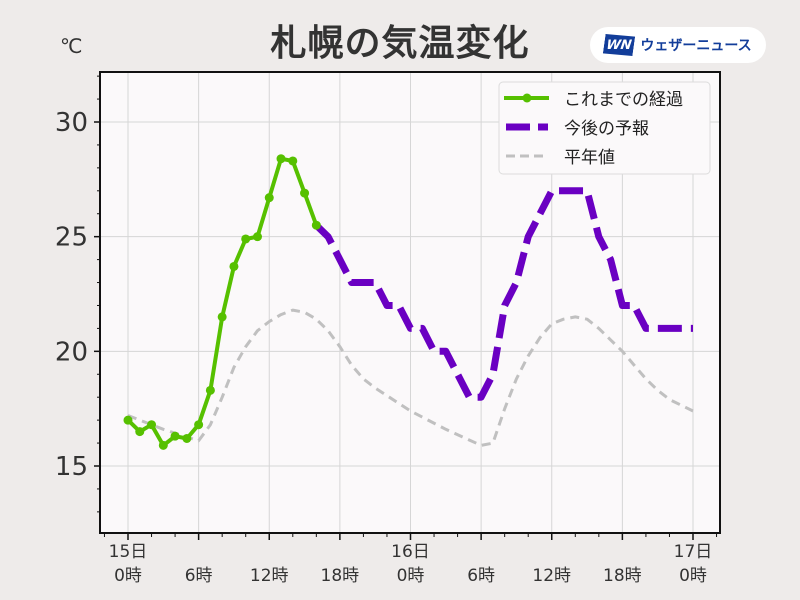 The width and height of the screenshot is (800, 600). I want to click on legend: これまでの経過 今後の予報 平年値, so click(604, 128).